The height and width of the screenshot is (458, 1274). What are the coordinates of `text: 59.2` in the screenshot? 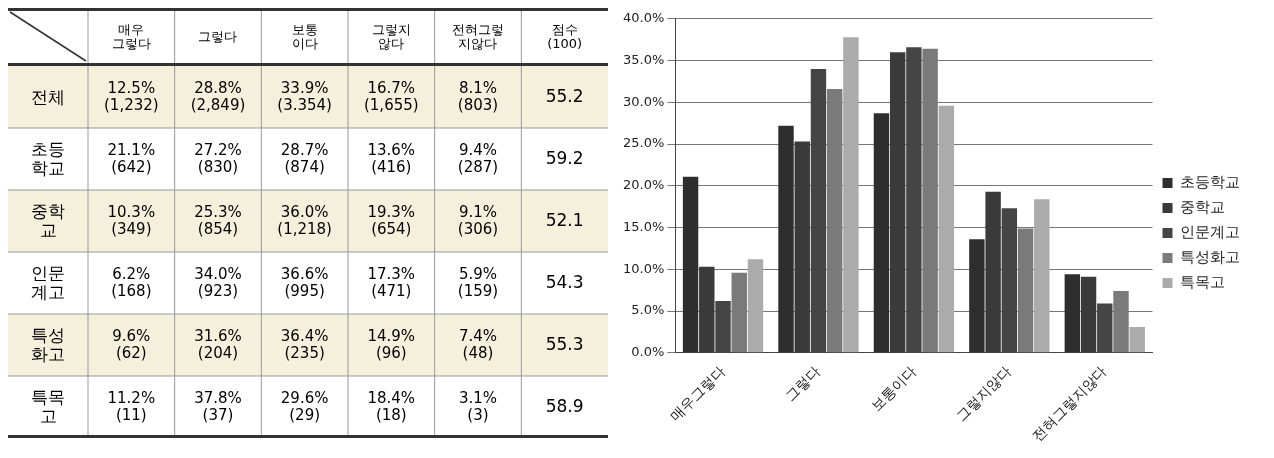 It's located at (564, 158).